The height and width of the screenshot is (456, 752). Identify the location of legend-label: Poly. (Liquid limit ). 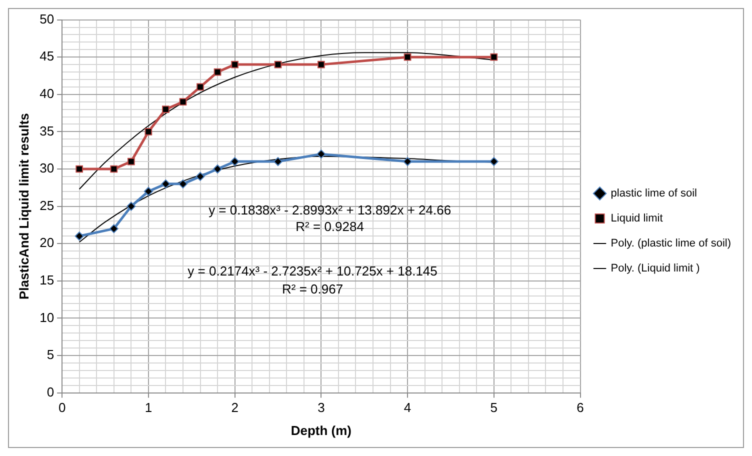
(655, 268).